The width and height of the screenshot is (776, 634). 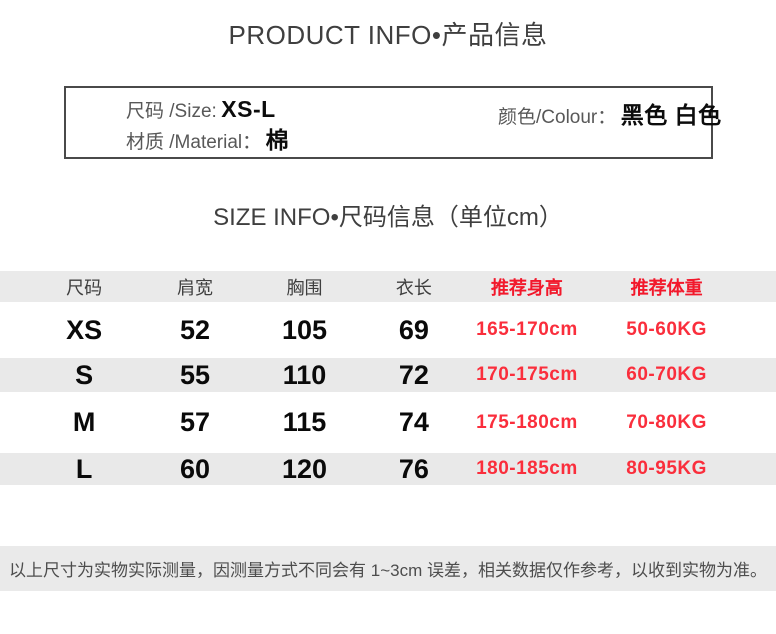 What do you see at coordinates (195, 422) in the screenshot?
I see `cell-shoulder: 57` at bounding box center [195, 422].